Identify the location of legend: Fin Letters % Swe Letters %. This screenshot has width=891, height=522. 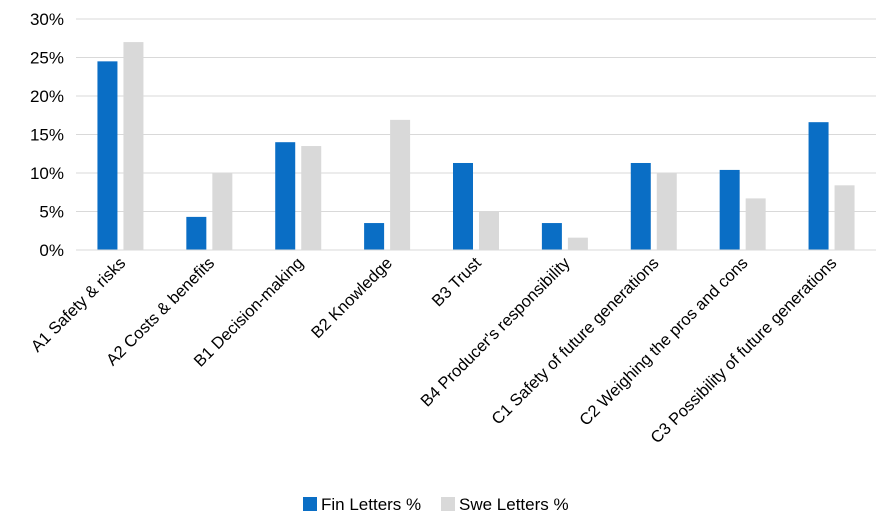
(436, 504).